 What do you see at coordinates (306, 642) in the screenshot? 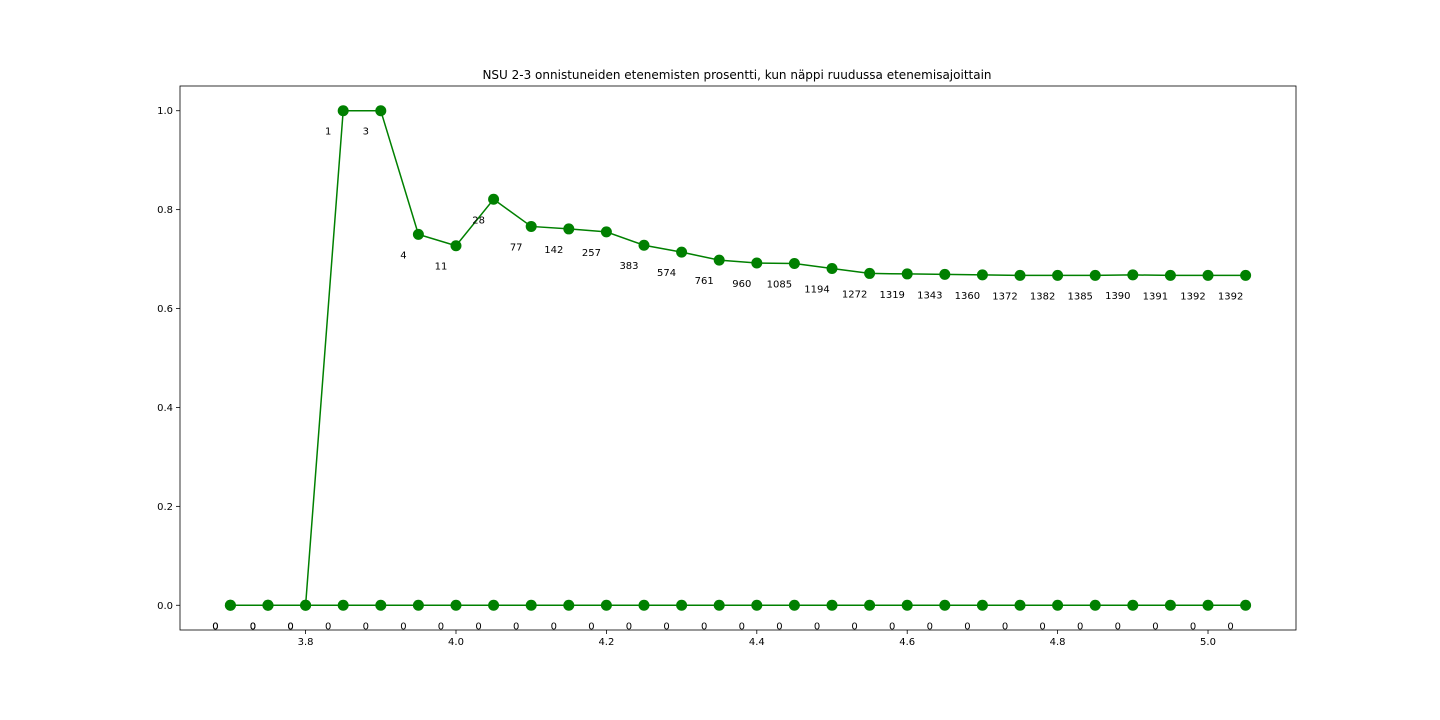
I see `x-tick-label: 3.8` at bounding box center [306, 642].